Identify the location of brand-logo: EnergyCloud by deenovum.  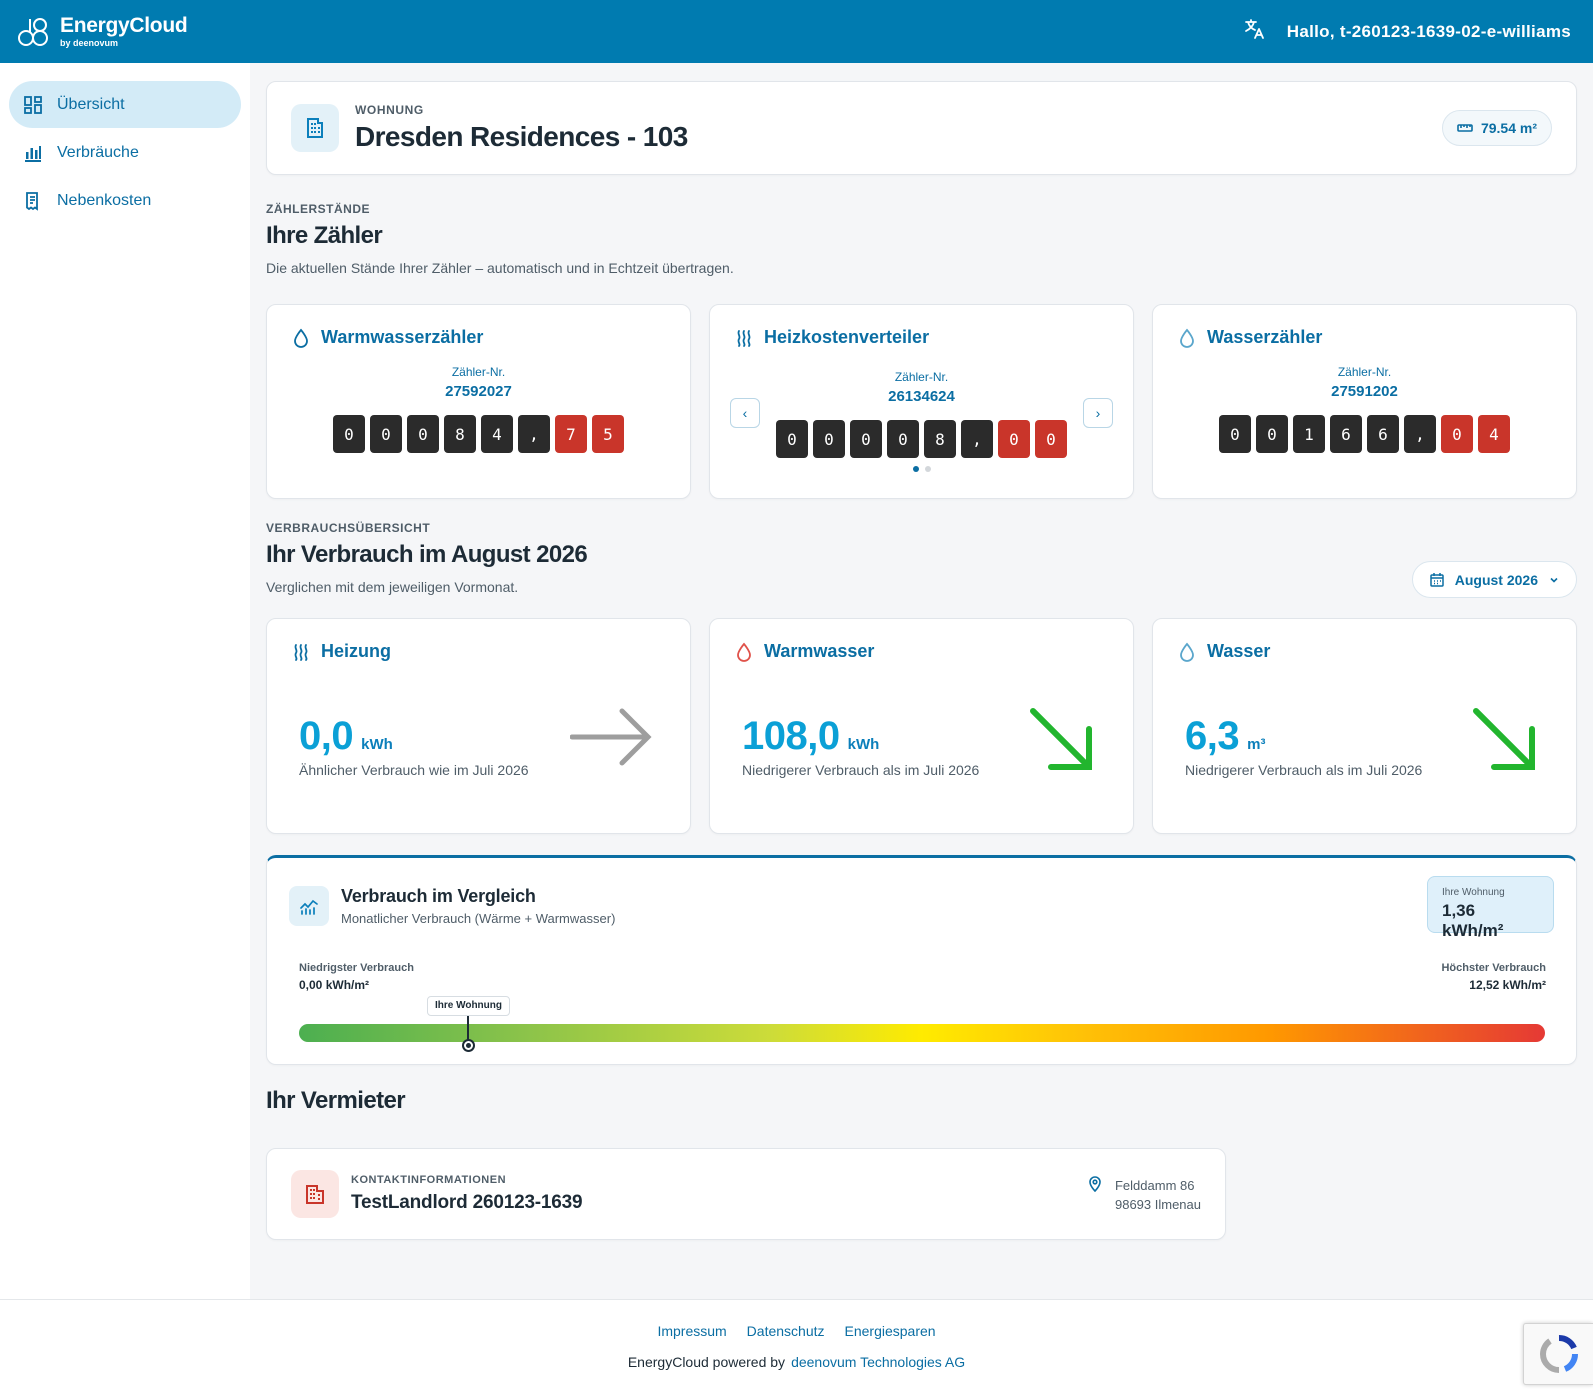
(102, 31).